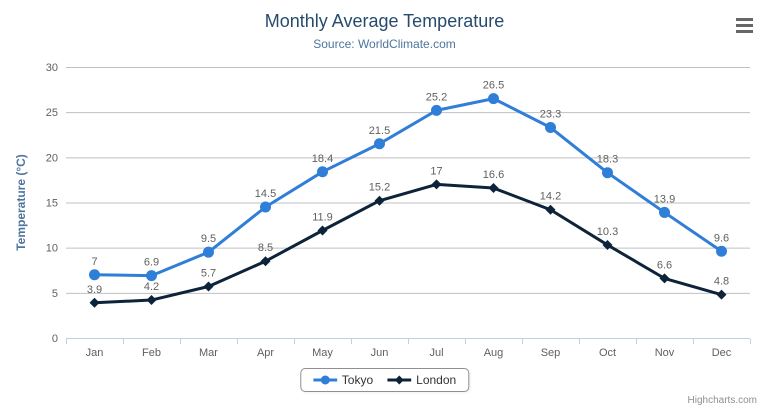 The height and width of the screenshot is (416, 769). What do you see at coordinates (151, 287) in the screenshot?
I see `data-label: 4.2` at bounding box center [151, 287].